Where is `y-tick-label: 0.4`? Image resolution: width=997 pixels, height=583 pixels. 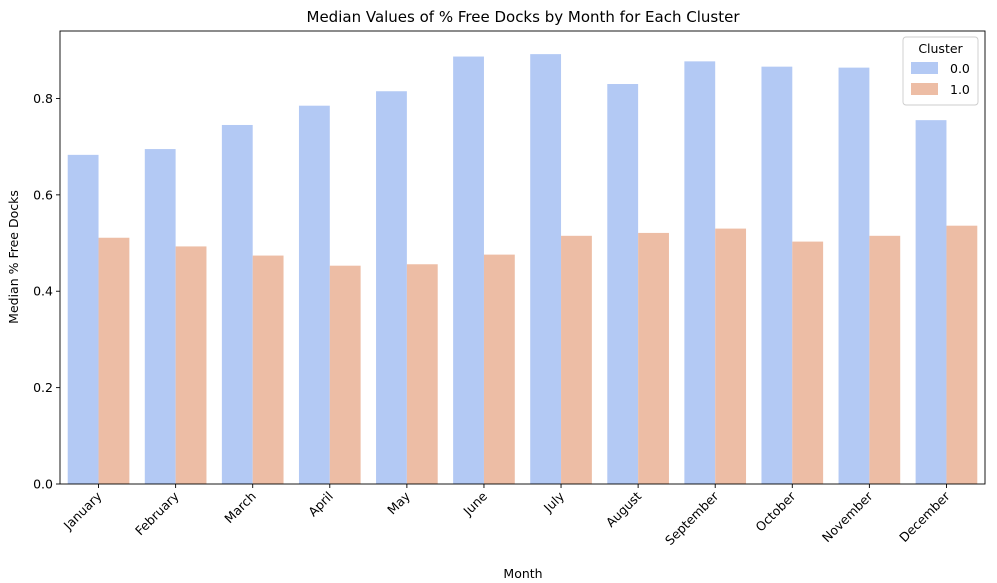
y-tick-label: 0.4 is located at coordinates (43, 291).